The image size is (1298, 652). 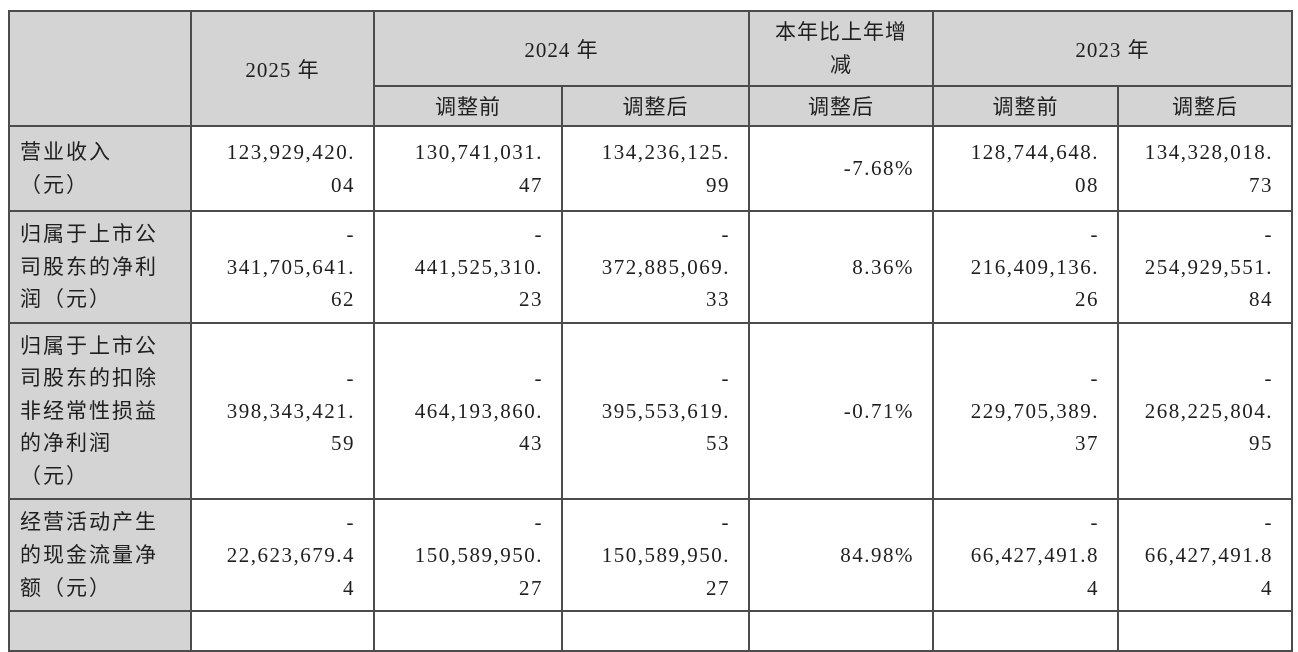 I want to click on cell-cash-2023-pre: - 66,427,491.8 4, so click(x=1025, y=555).